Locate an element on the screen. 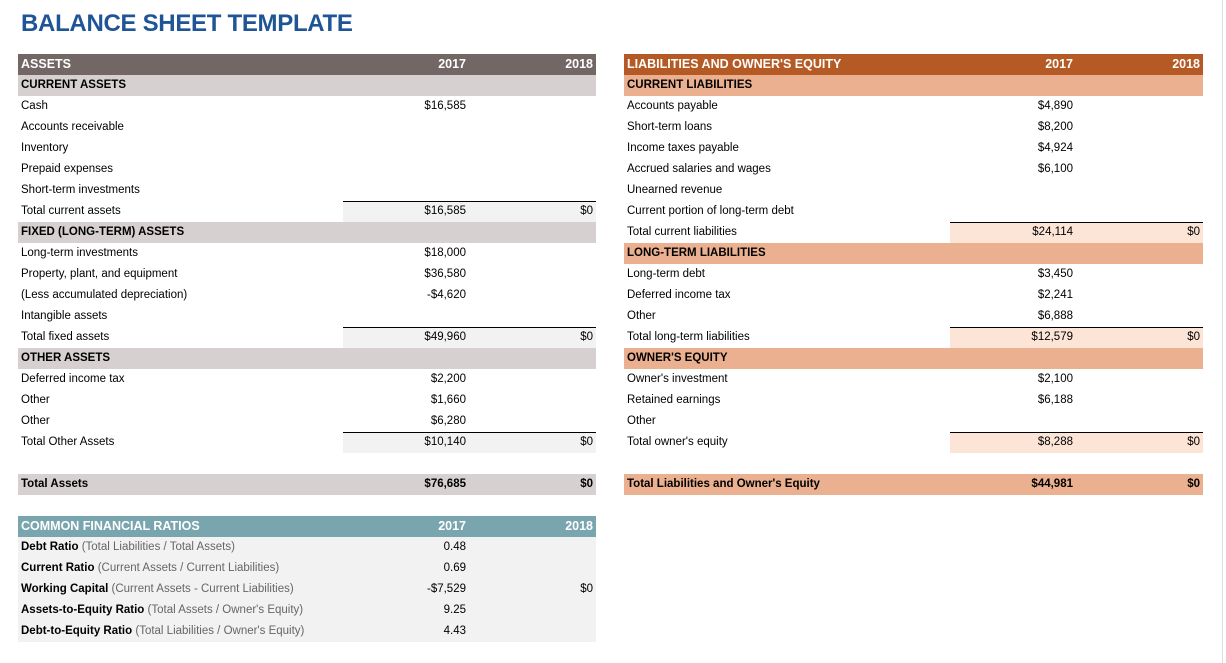  value-2017: $24,114 is located at coordinates (1052, 232).